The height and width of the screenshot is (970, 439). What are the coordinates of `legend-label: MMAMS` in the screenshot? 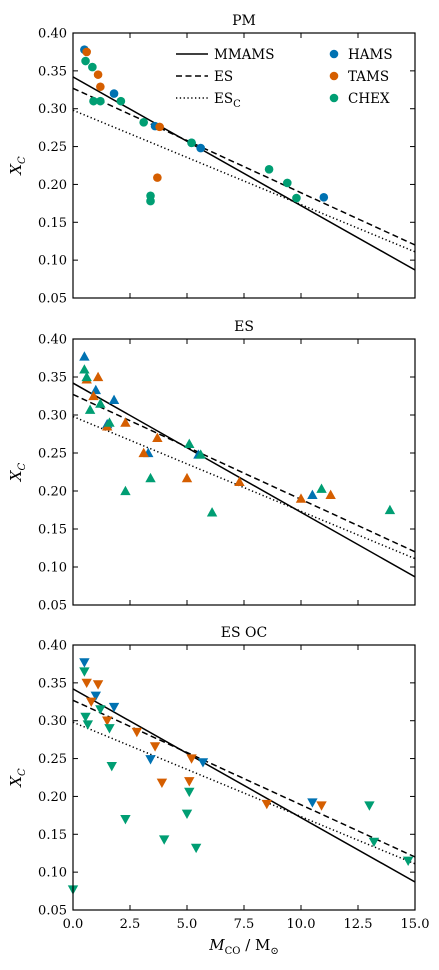 It's located at (244, 55).